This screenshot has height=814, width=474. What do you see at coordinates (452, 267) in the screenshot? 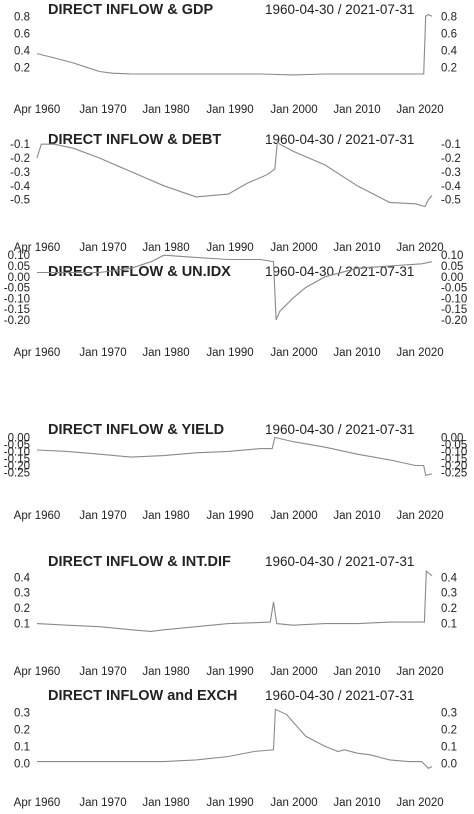
I see `y-tick-label-right: 0.05` at bounding box center [452, 267].